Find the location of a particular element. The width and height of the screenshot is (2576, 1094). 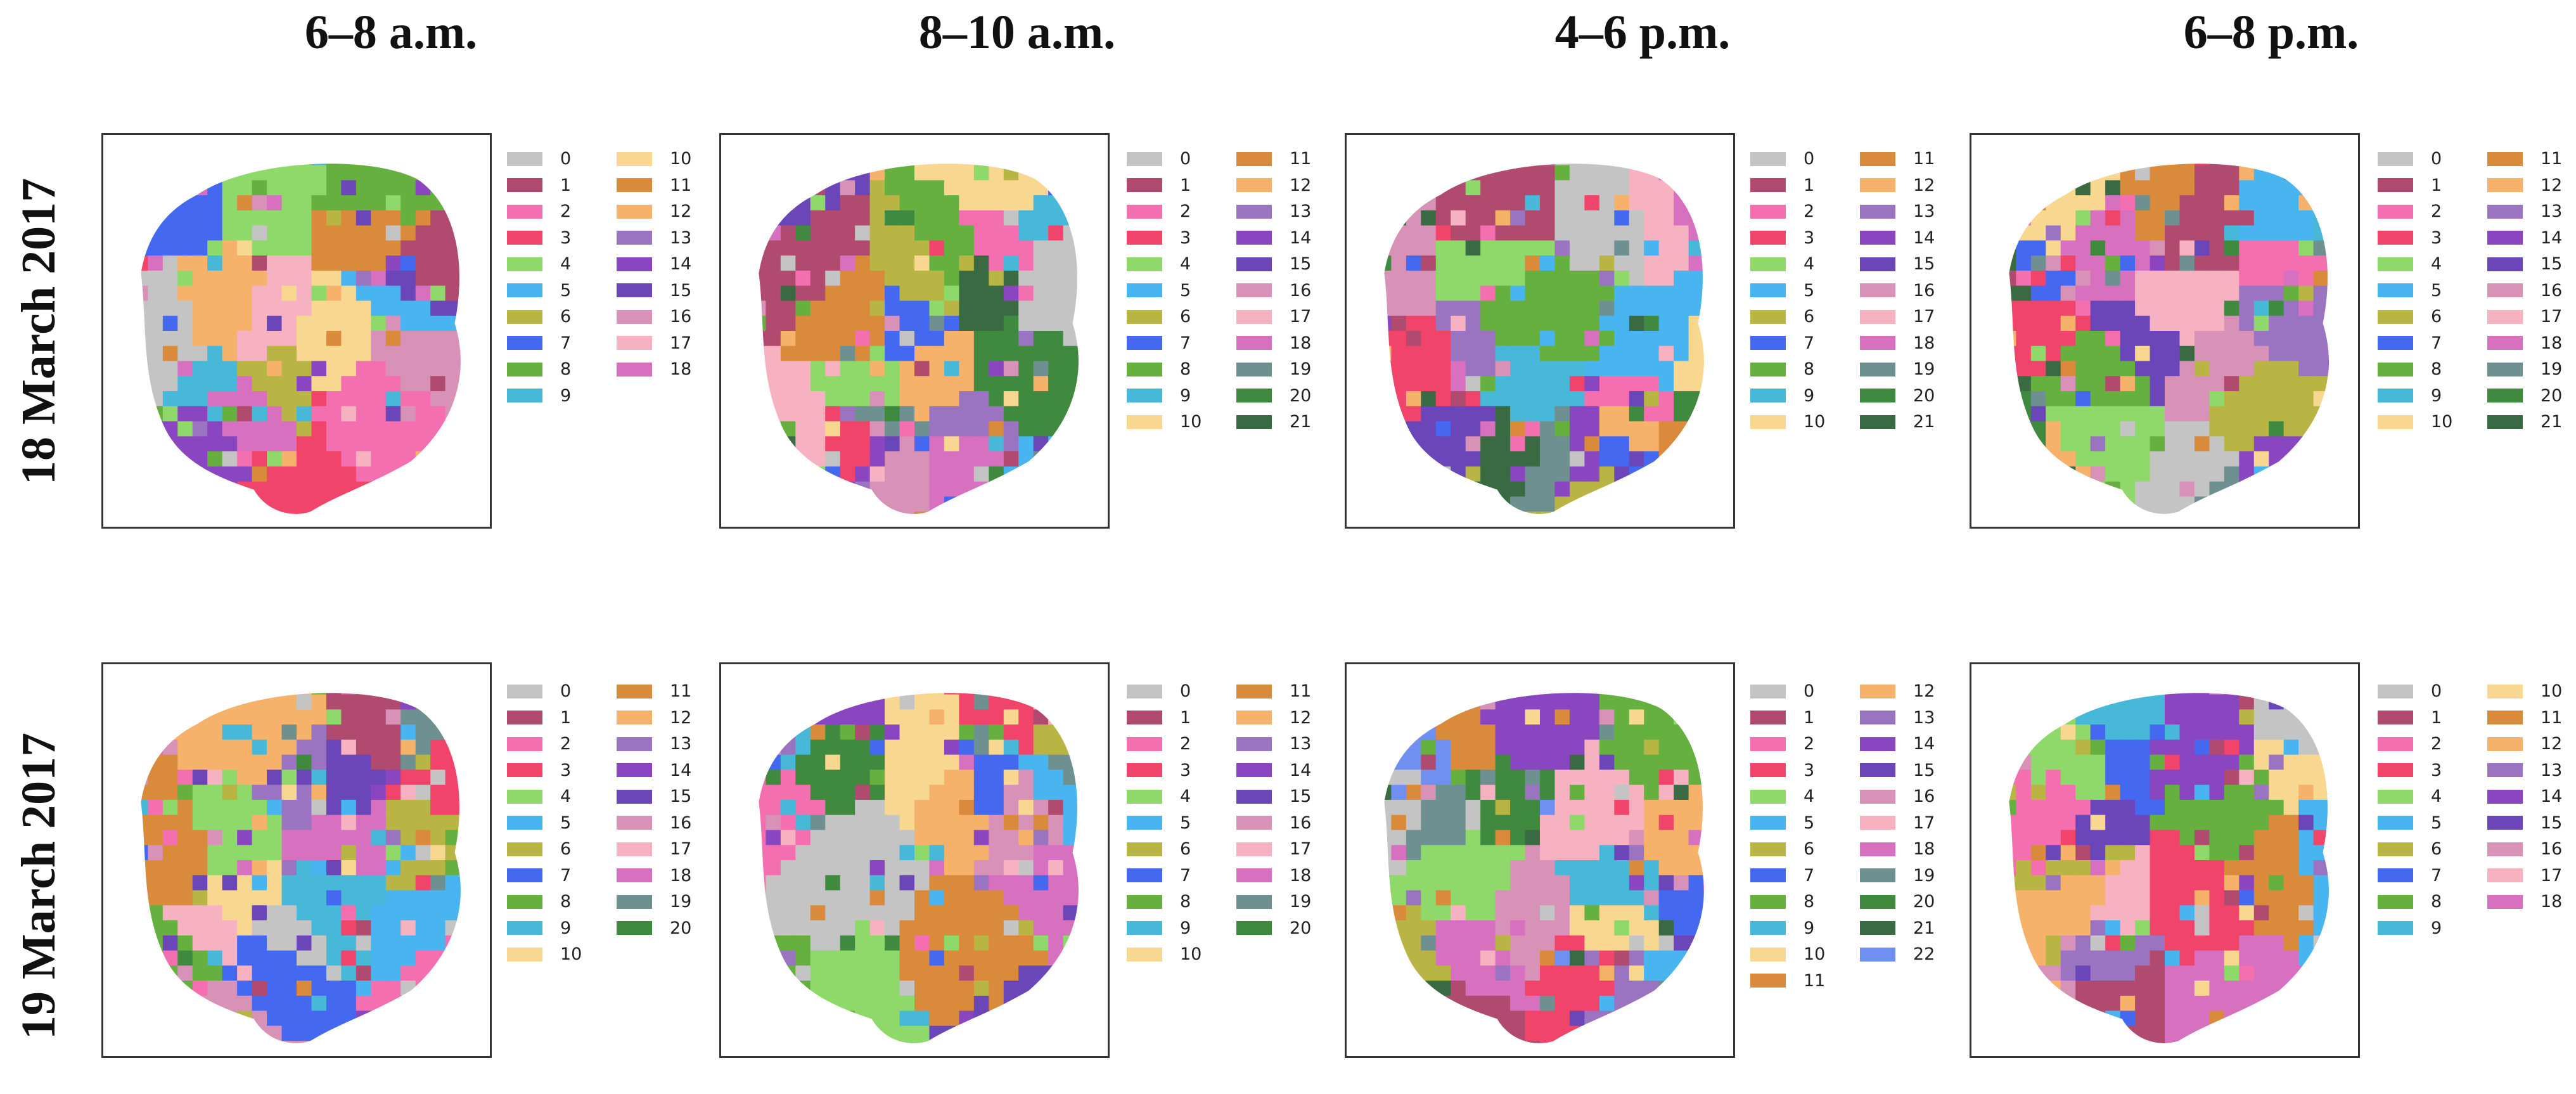

legend-label: 13 is located at coordinates (2552, 770).